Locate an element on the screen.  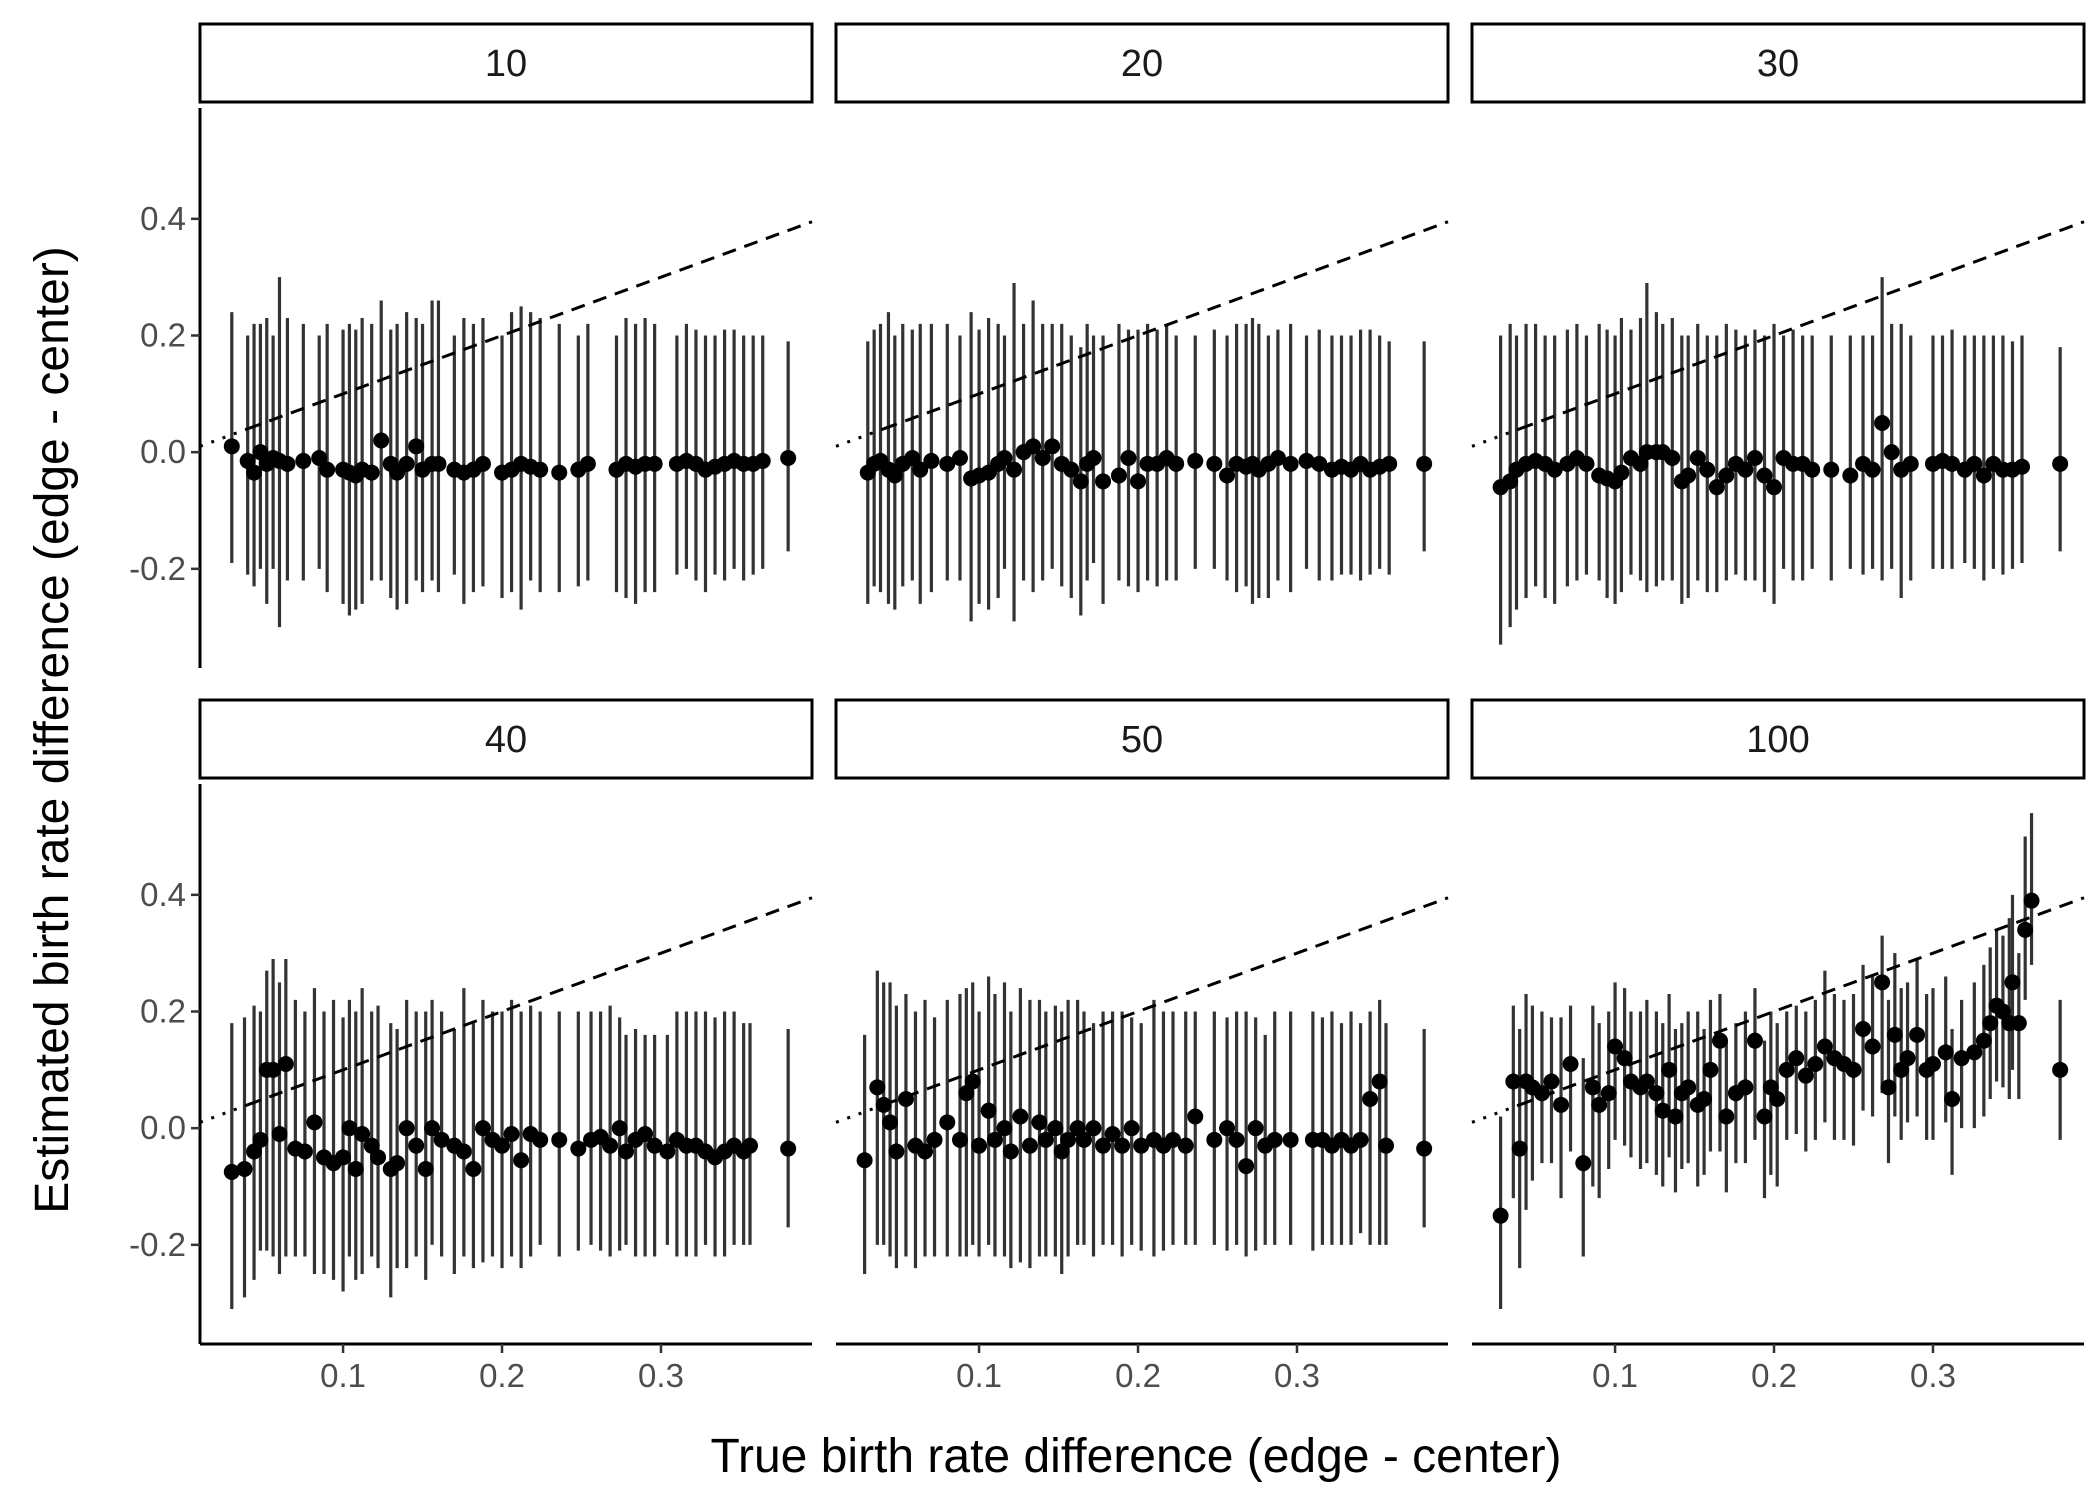
panel-100: 100 0.1 0.2 0.3 is located at coordinates (1778, 1046).